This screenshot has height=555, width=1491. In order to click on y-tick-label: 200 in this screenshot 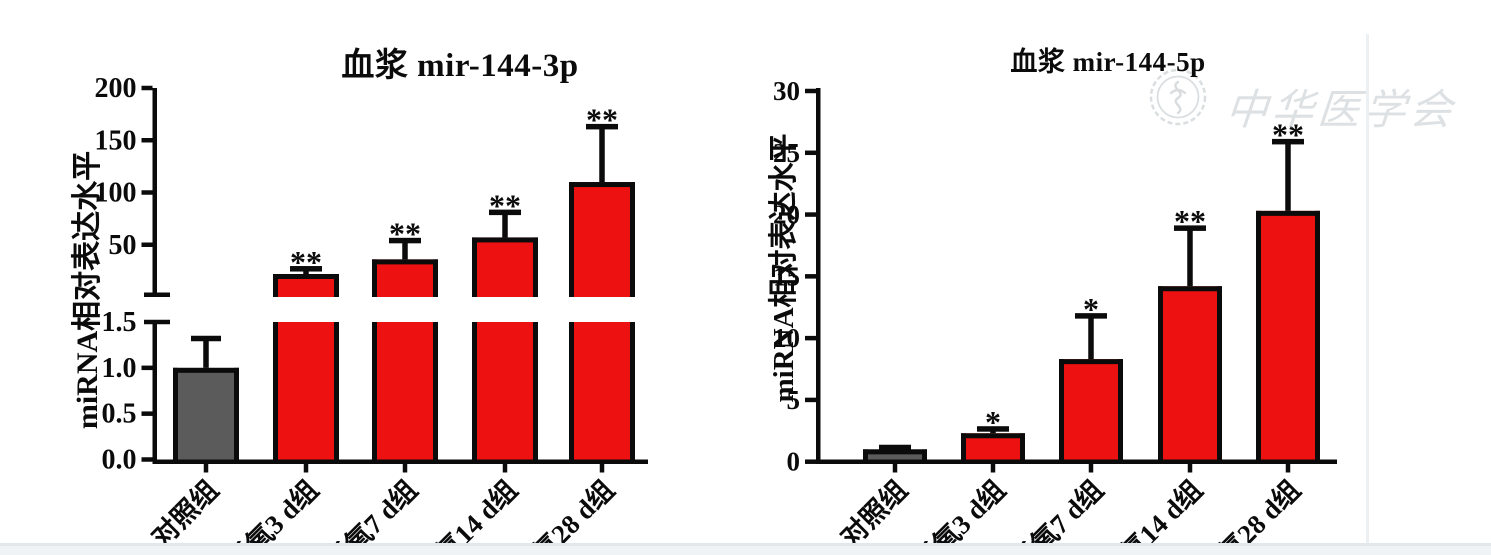, I will do `click(116, 88)`.